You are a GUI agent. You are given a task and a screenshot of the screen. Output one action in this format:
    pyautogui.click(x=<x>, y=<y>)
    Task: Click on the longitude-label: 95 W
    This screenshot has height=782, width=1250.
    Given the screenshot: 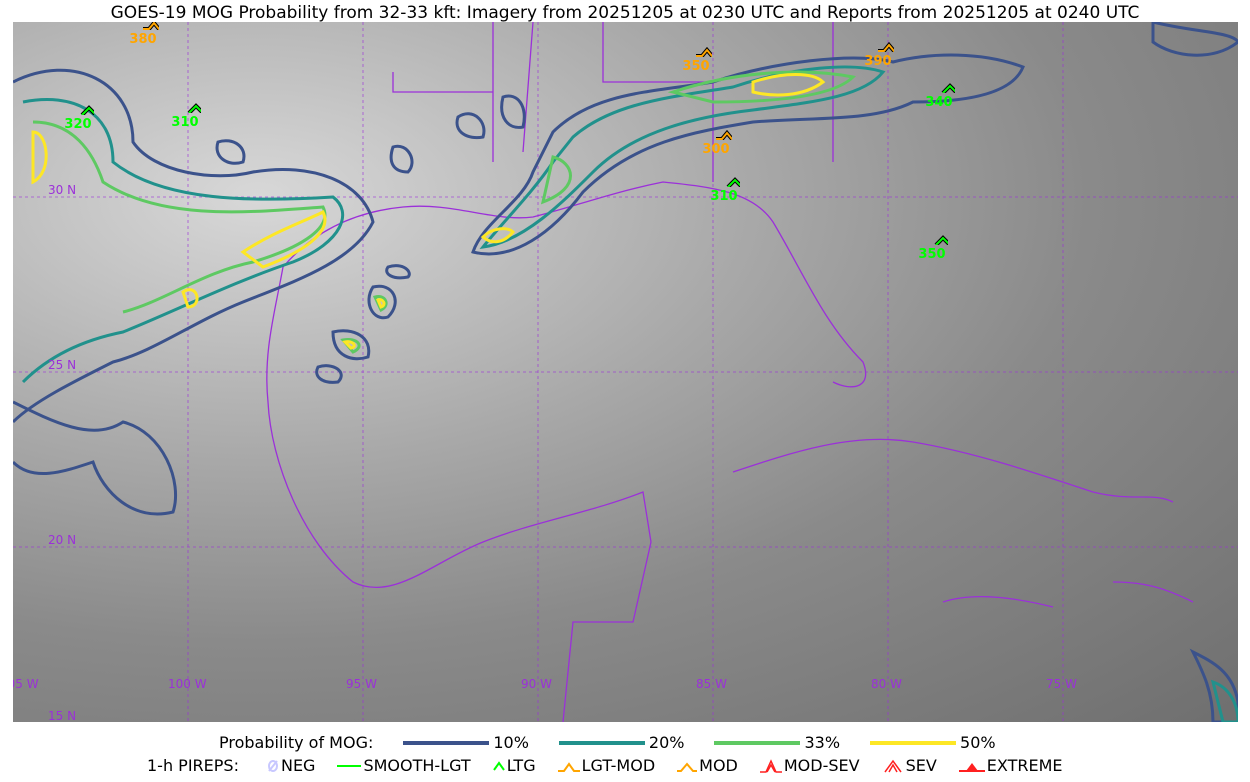 What is the action you would take?
    pyautogui.click(x=361, y=684)
    